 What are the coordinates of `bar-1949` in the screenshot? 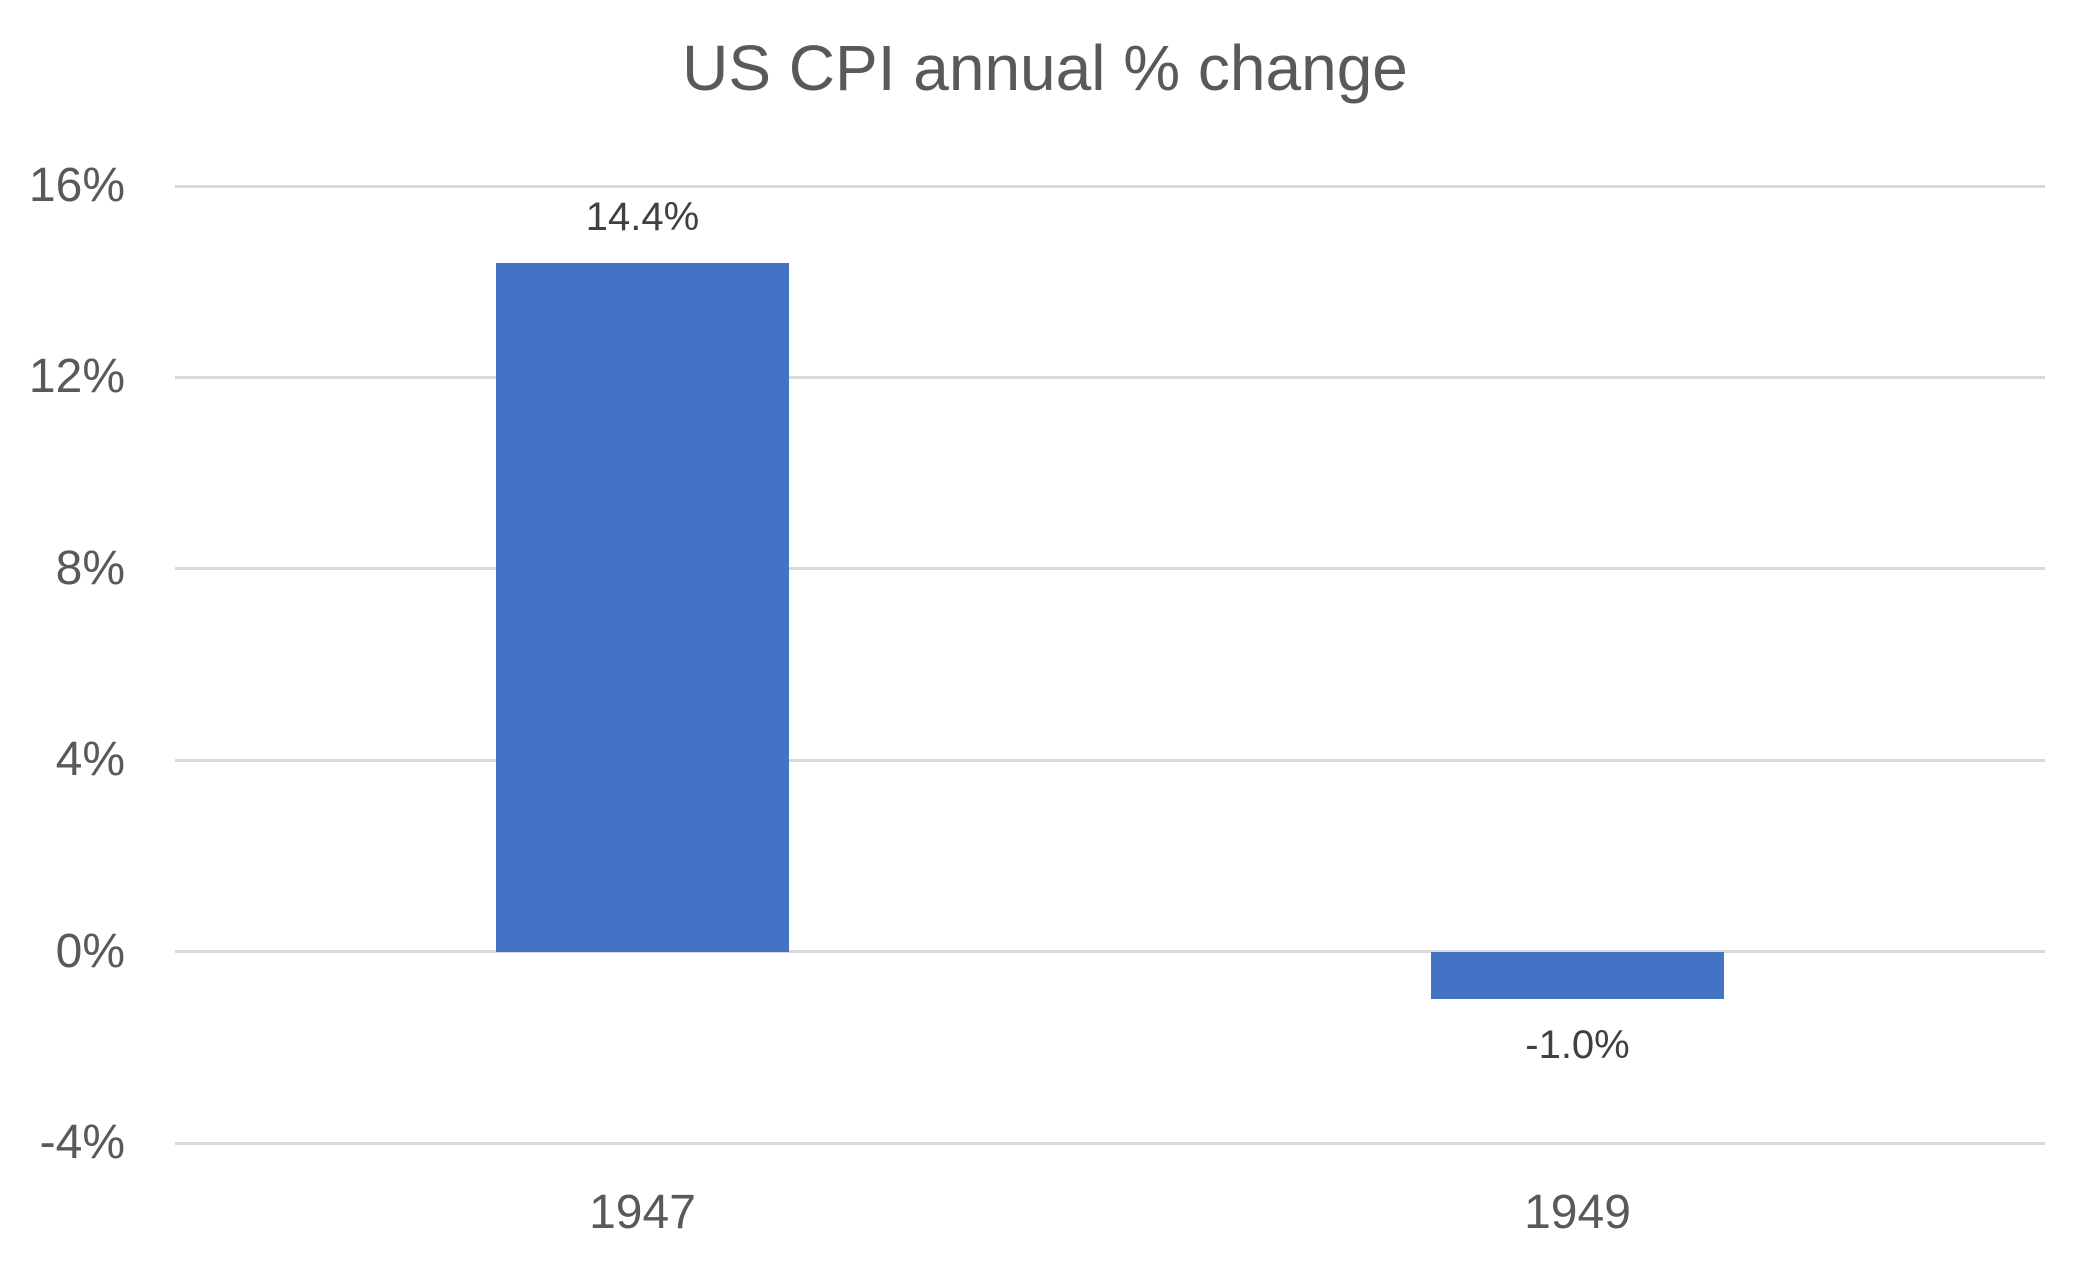 It's located at (1577, 975).